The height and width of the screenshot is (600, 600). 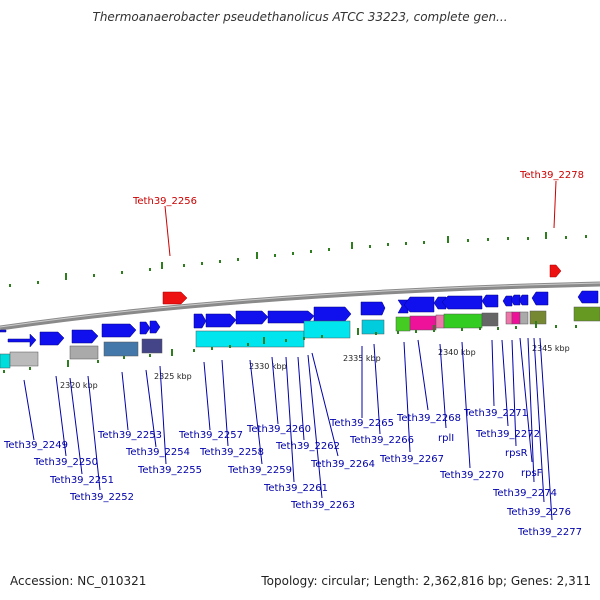 What do you see at coordinates (173, 376) in the screenshot?
I see `kbp-label-2325: 2325 kbp` at bounding box center [173, 376].